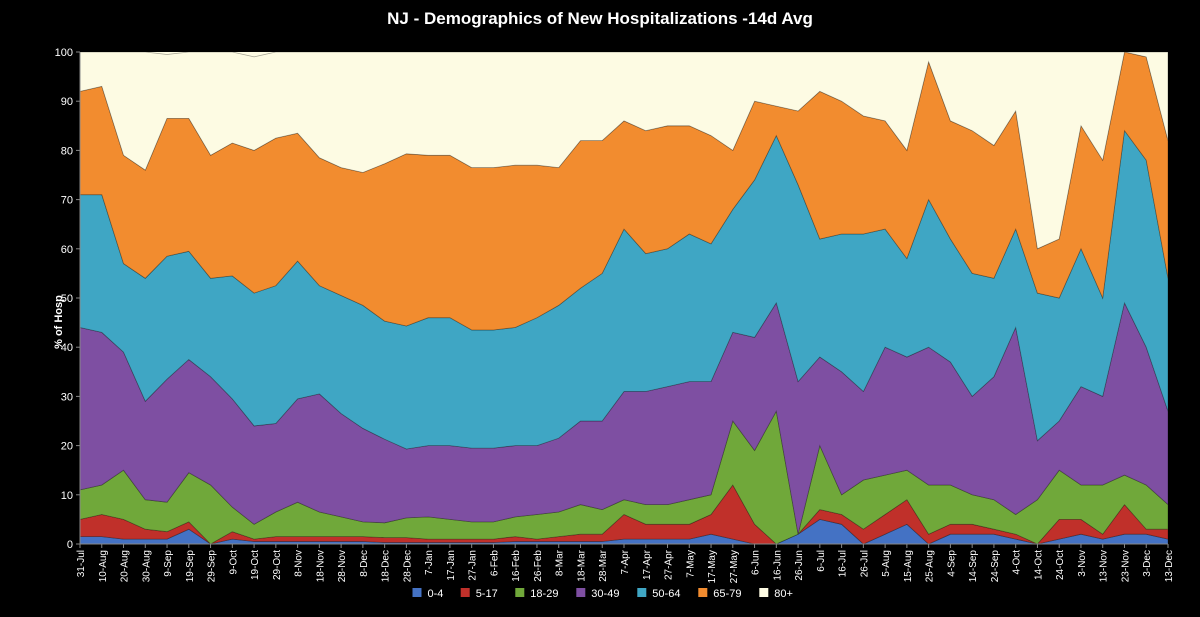 The width and height of the screenshot is (1200, 617). I want to click on x-tick-label: 28-Mar, so click(603, 565).